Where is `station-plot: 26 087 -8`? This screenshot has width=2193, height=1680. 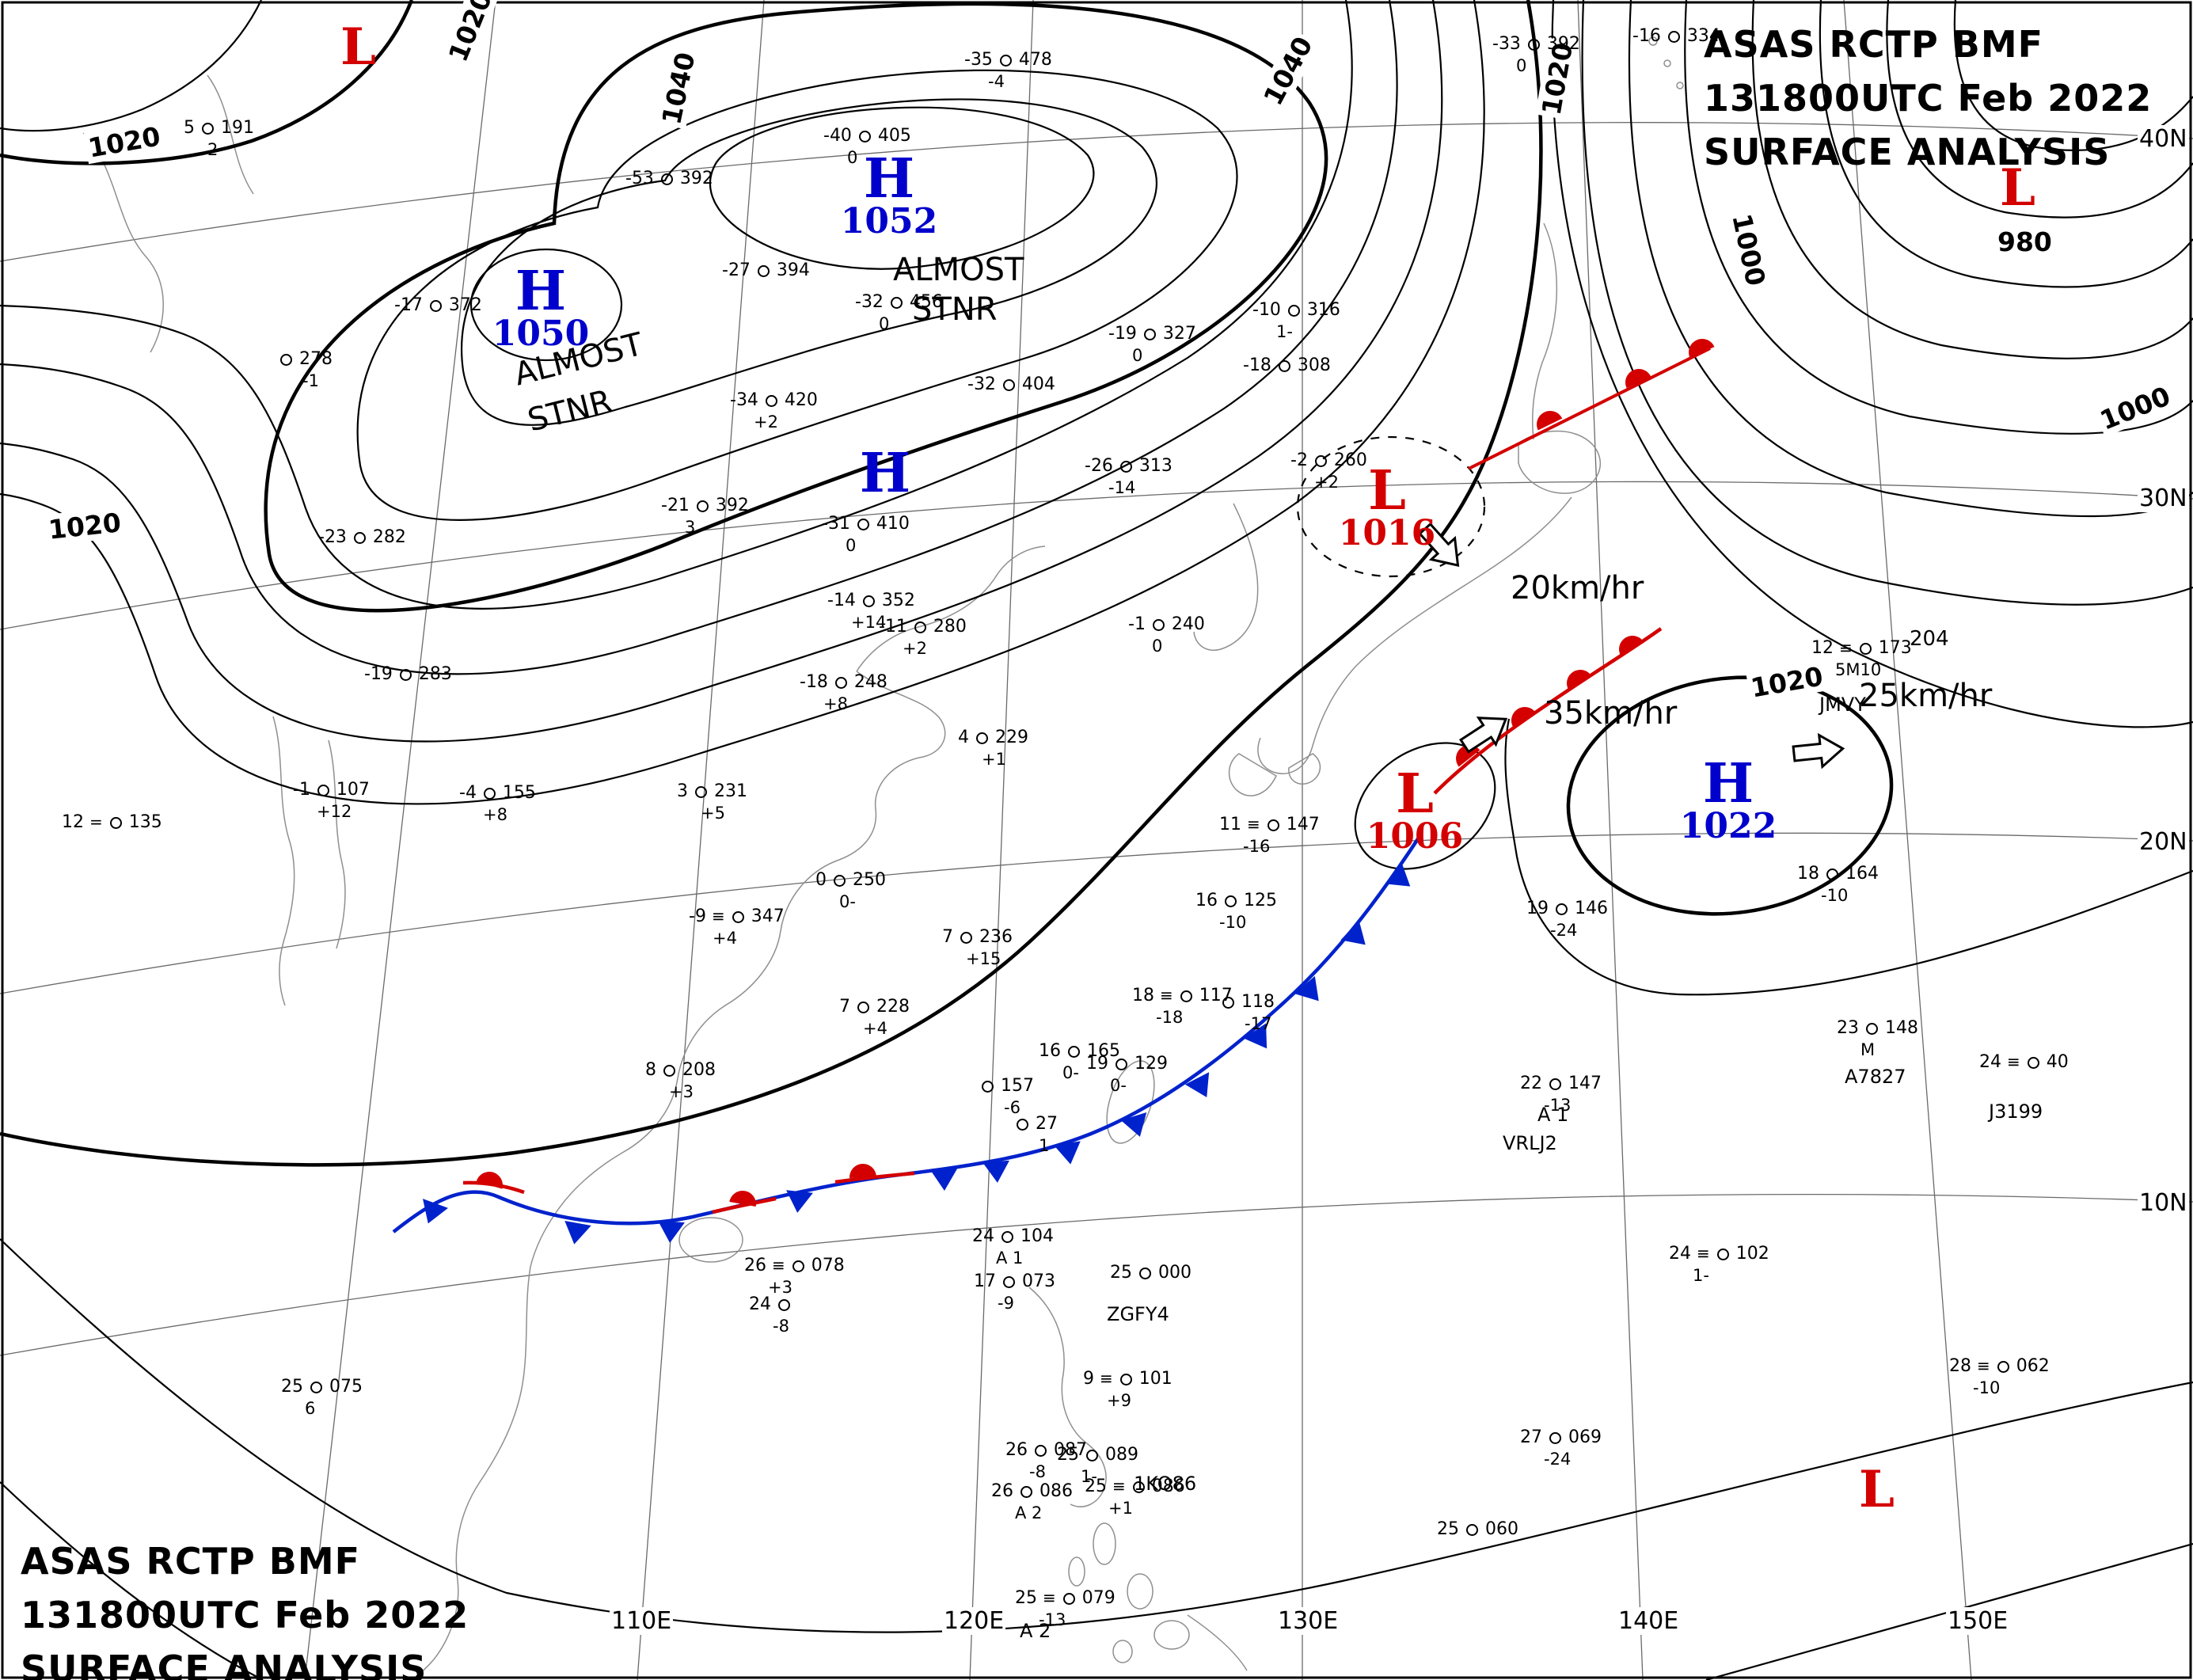 station-plot: 26 087 -8 is located at coordinates (1046, 1460).